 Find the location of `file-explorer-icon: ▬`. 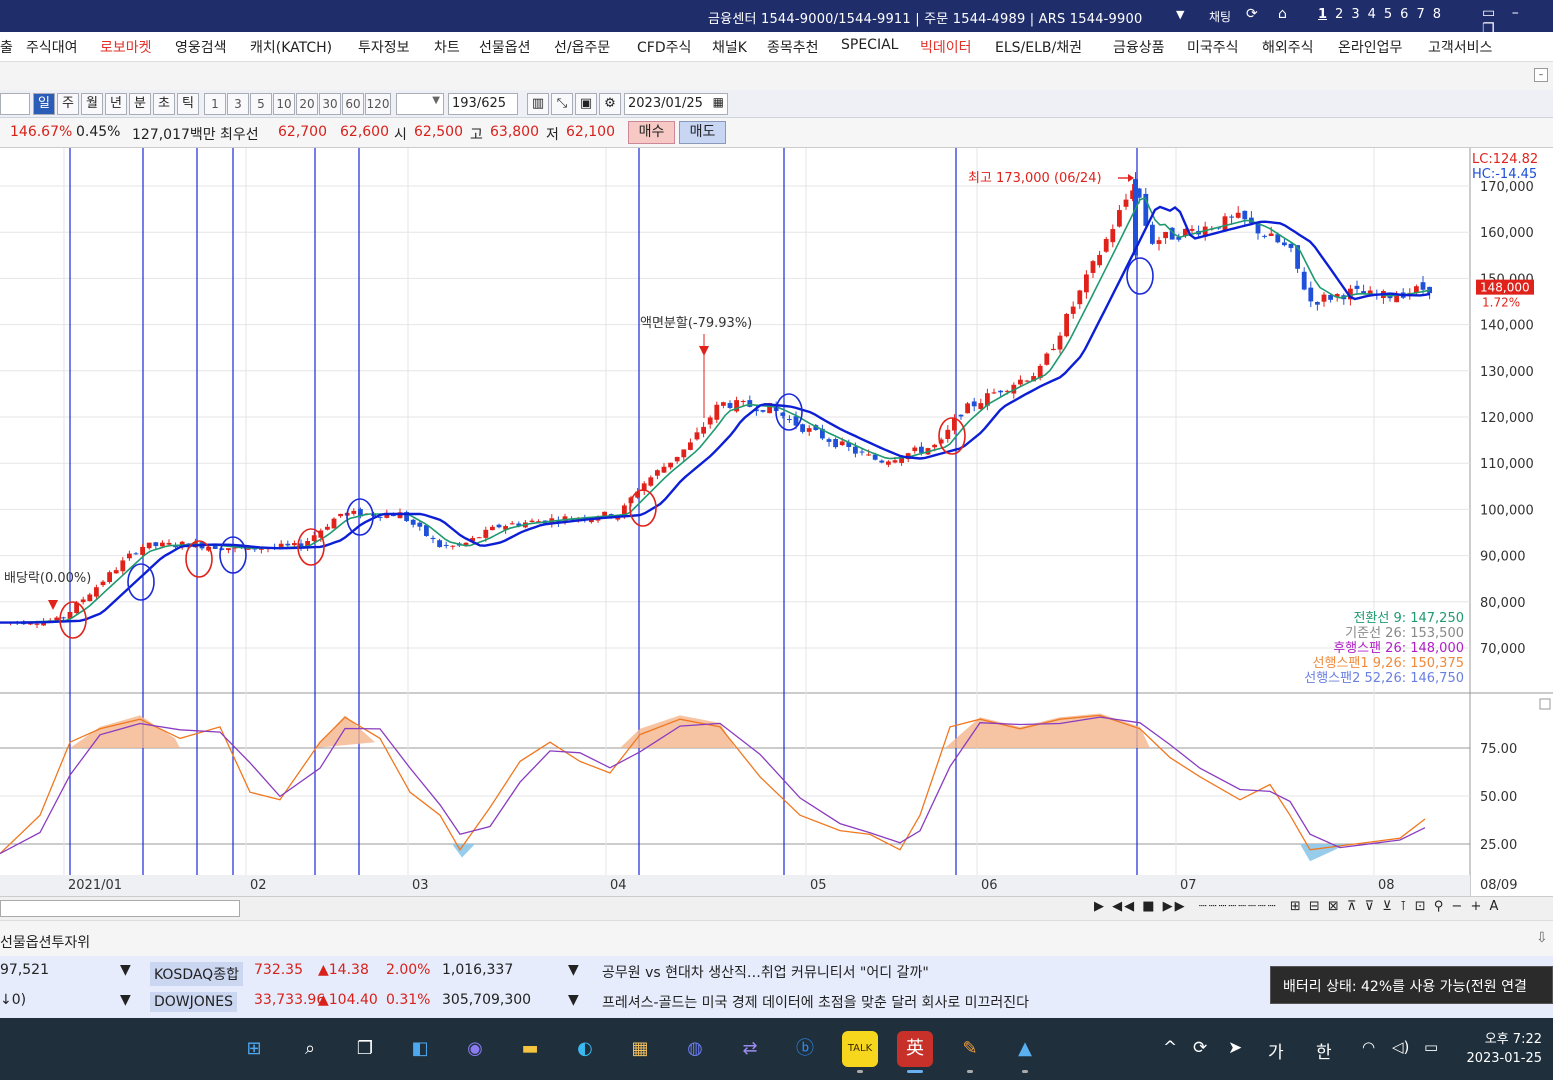

file-explorer-icon: ▬ is located at coordinates (530, 1048).